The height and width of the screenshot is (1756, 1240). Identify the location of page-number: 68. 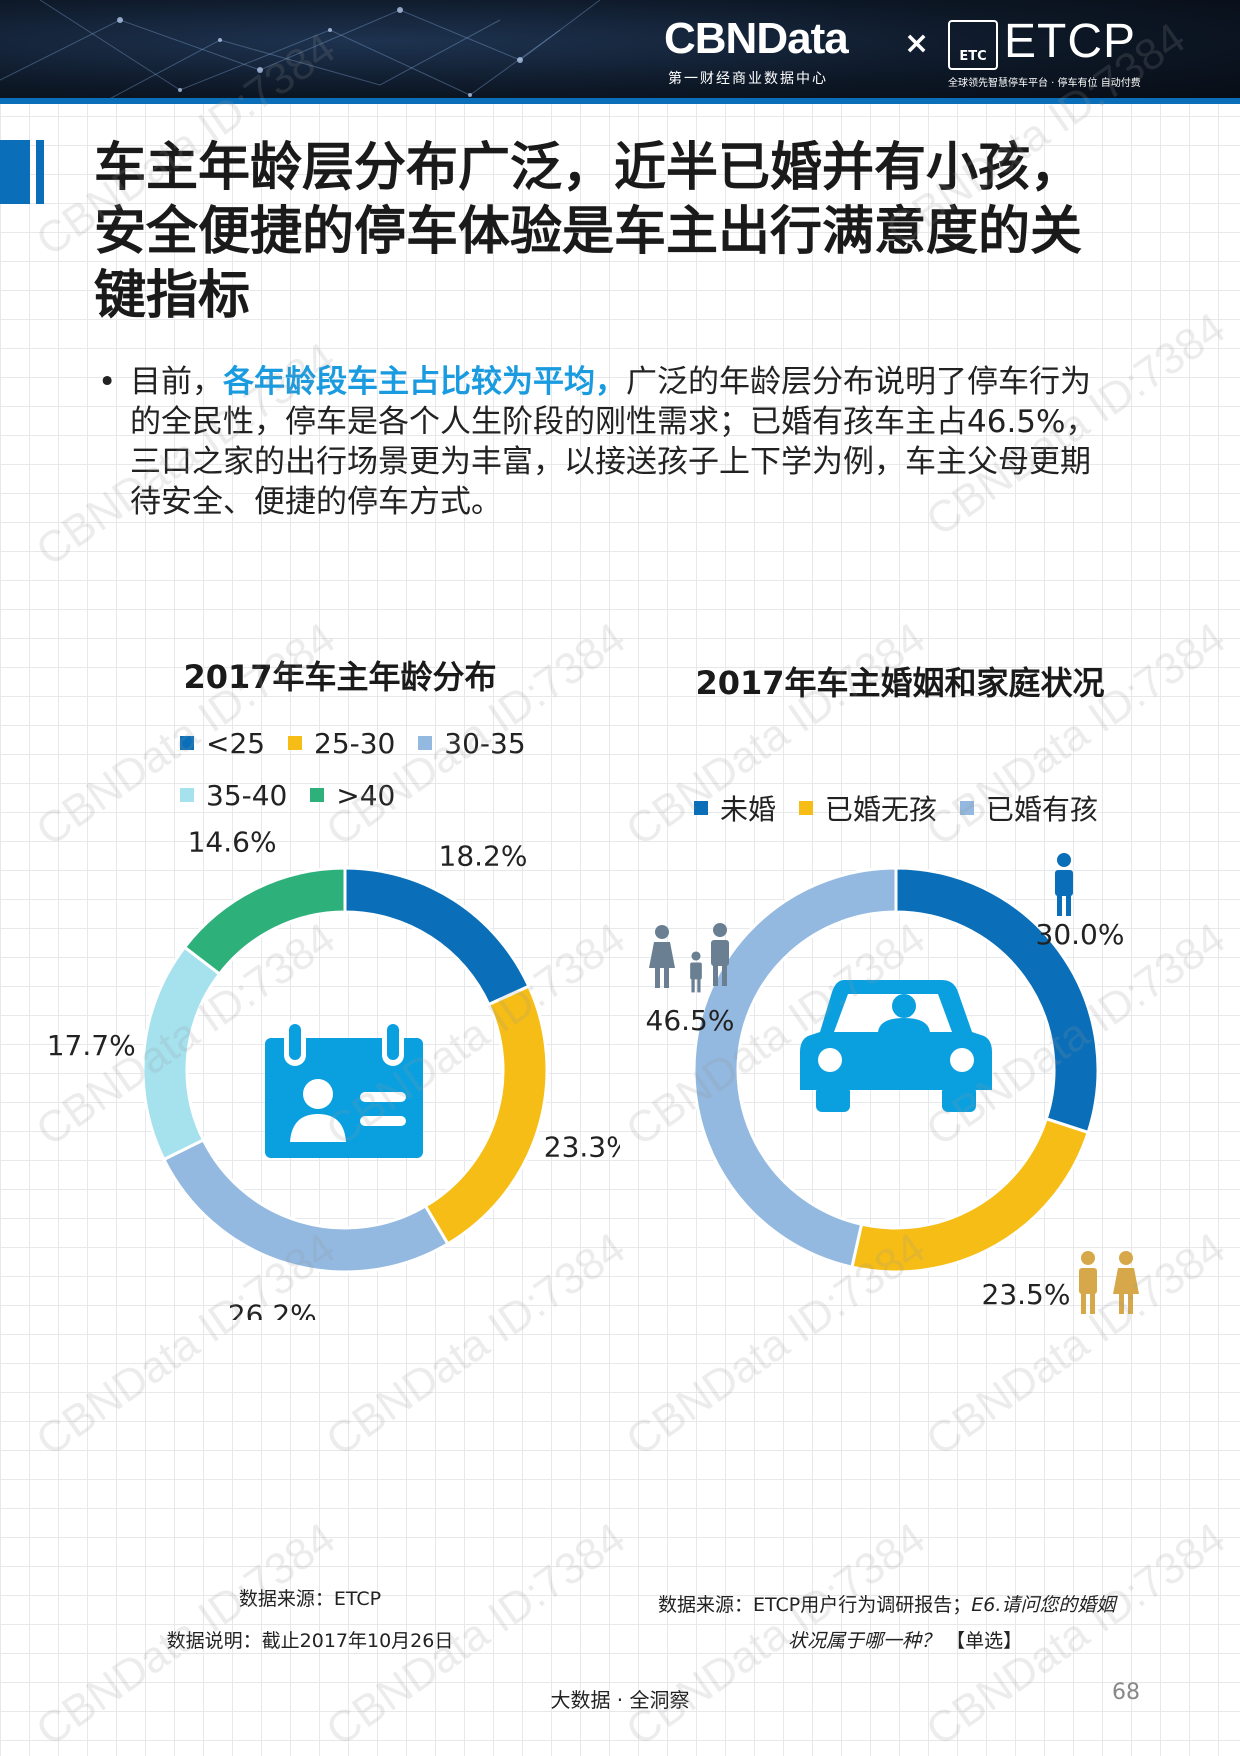
(1126, 1692).